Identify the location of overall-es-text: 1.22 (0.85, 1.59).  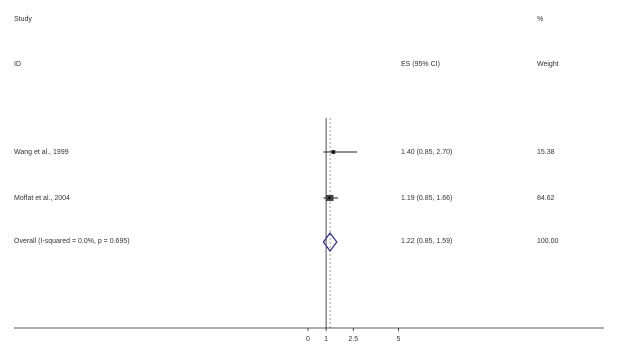
(427, 241).